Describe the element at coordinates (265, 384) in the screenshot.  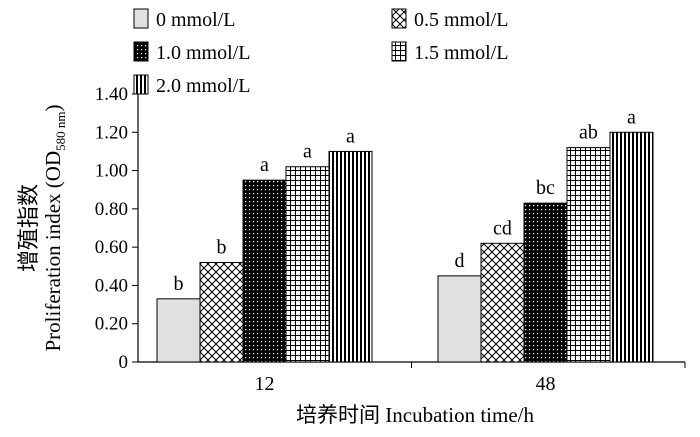
I see `x-category-label: 12` at that location.